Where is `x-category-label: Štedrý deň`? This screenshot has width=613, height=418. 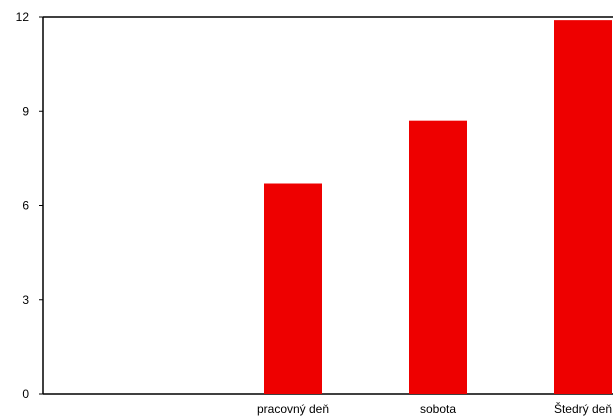
x-category-label: Štedrý deň is located at coordinates (583, 408).